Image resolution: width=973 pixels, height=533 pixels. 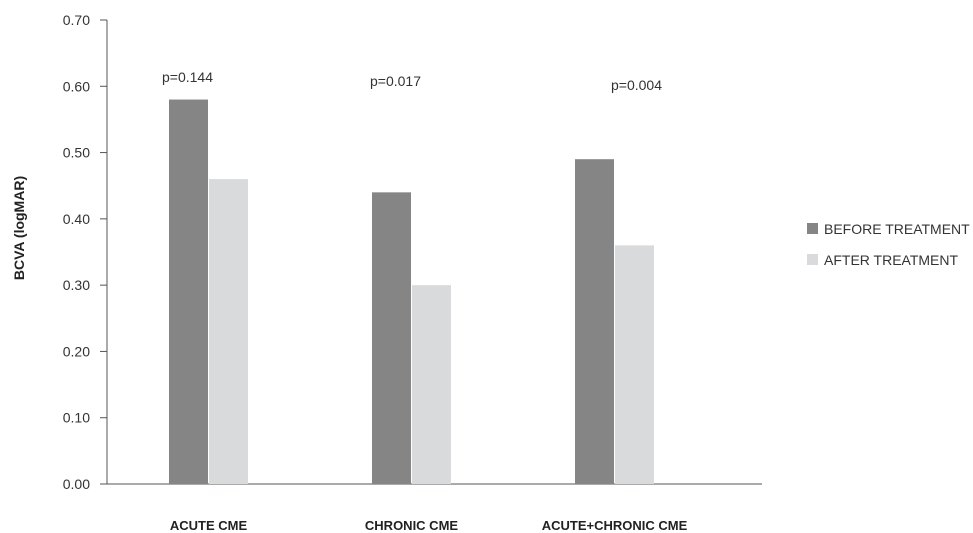 I want to click on y-tick-label: 0.70, so click(x=76, y=20).